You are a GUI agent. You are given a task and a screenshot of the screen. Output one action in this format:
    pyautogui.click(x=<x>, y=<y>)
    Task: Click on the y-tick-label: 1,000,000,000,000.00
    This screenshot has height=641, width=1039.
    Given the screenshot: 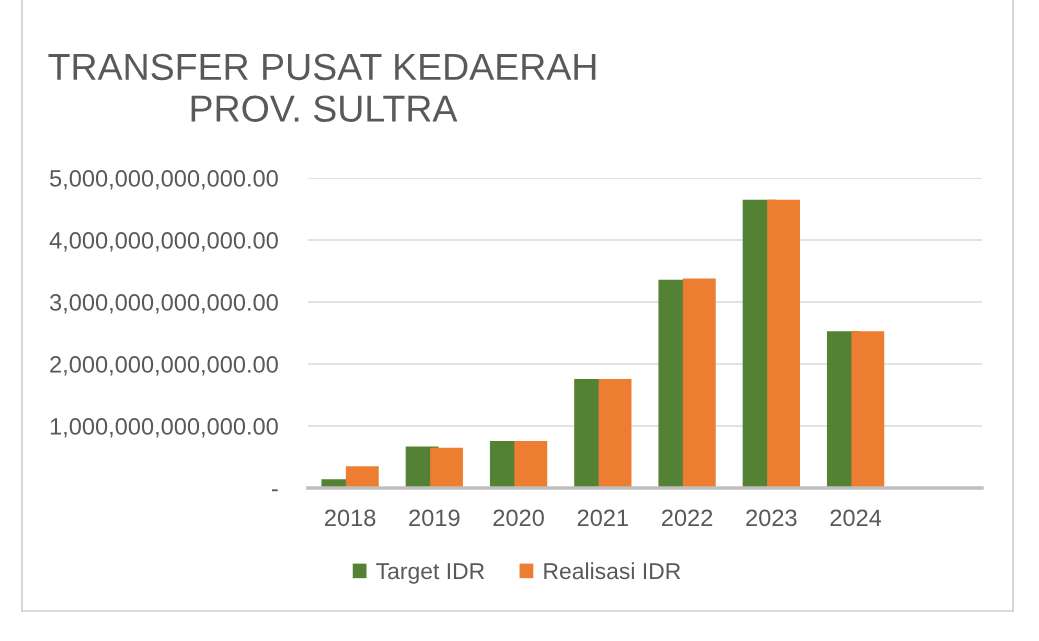 What is the action you would take?
    pyautogui.click(x=164, y=428)
    